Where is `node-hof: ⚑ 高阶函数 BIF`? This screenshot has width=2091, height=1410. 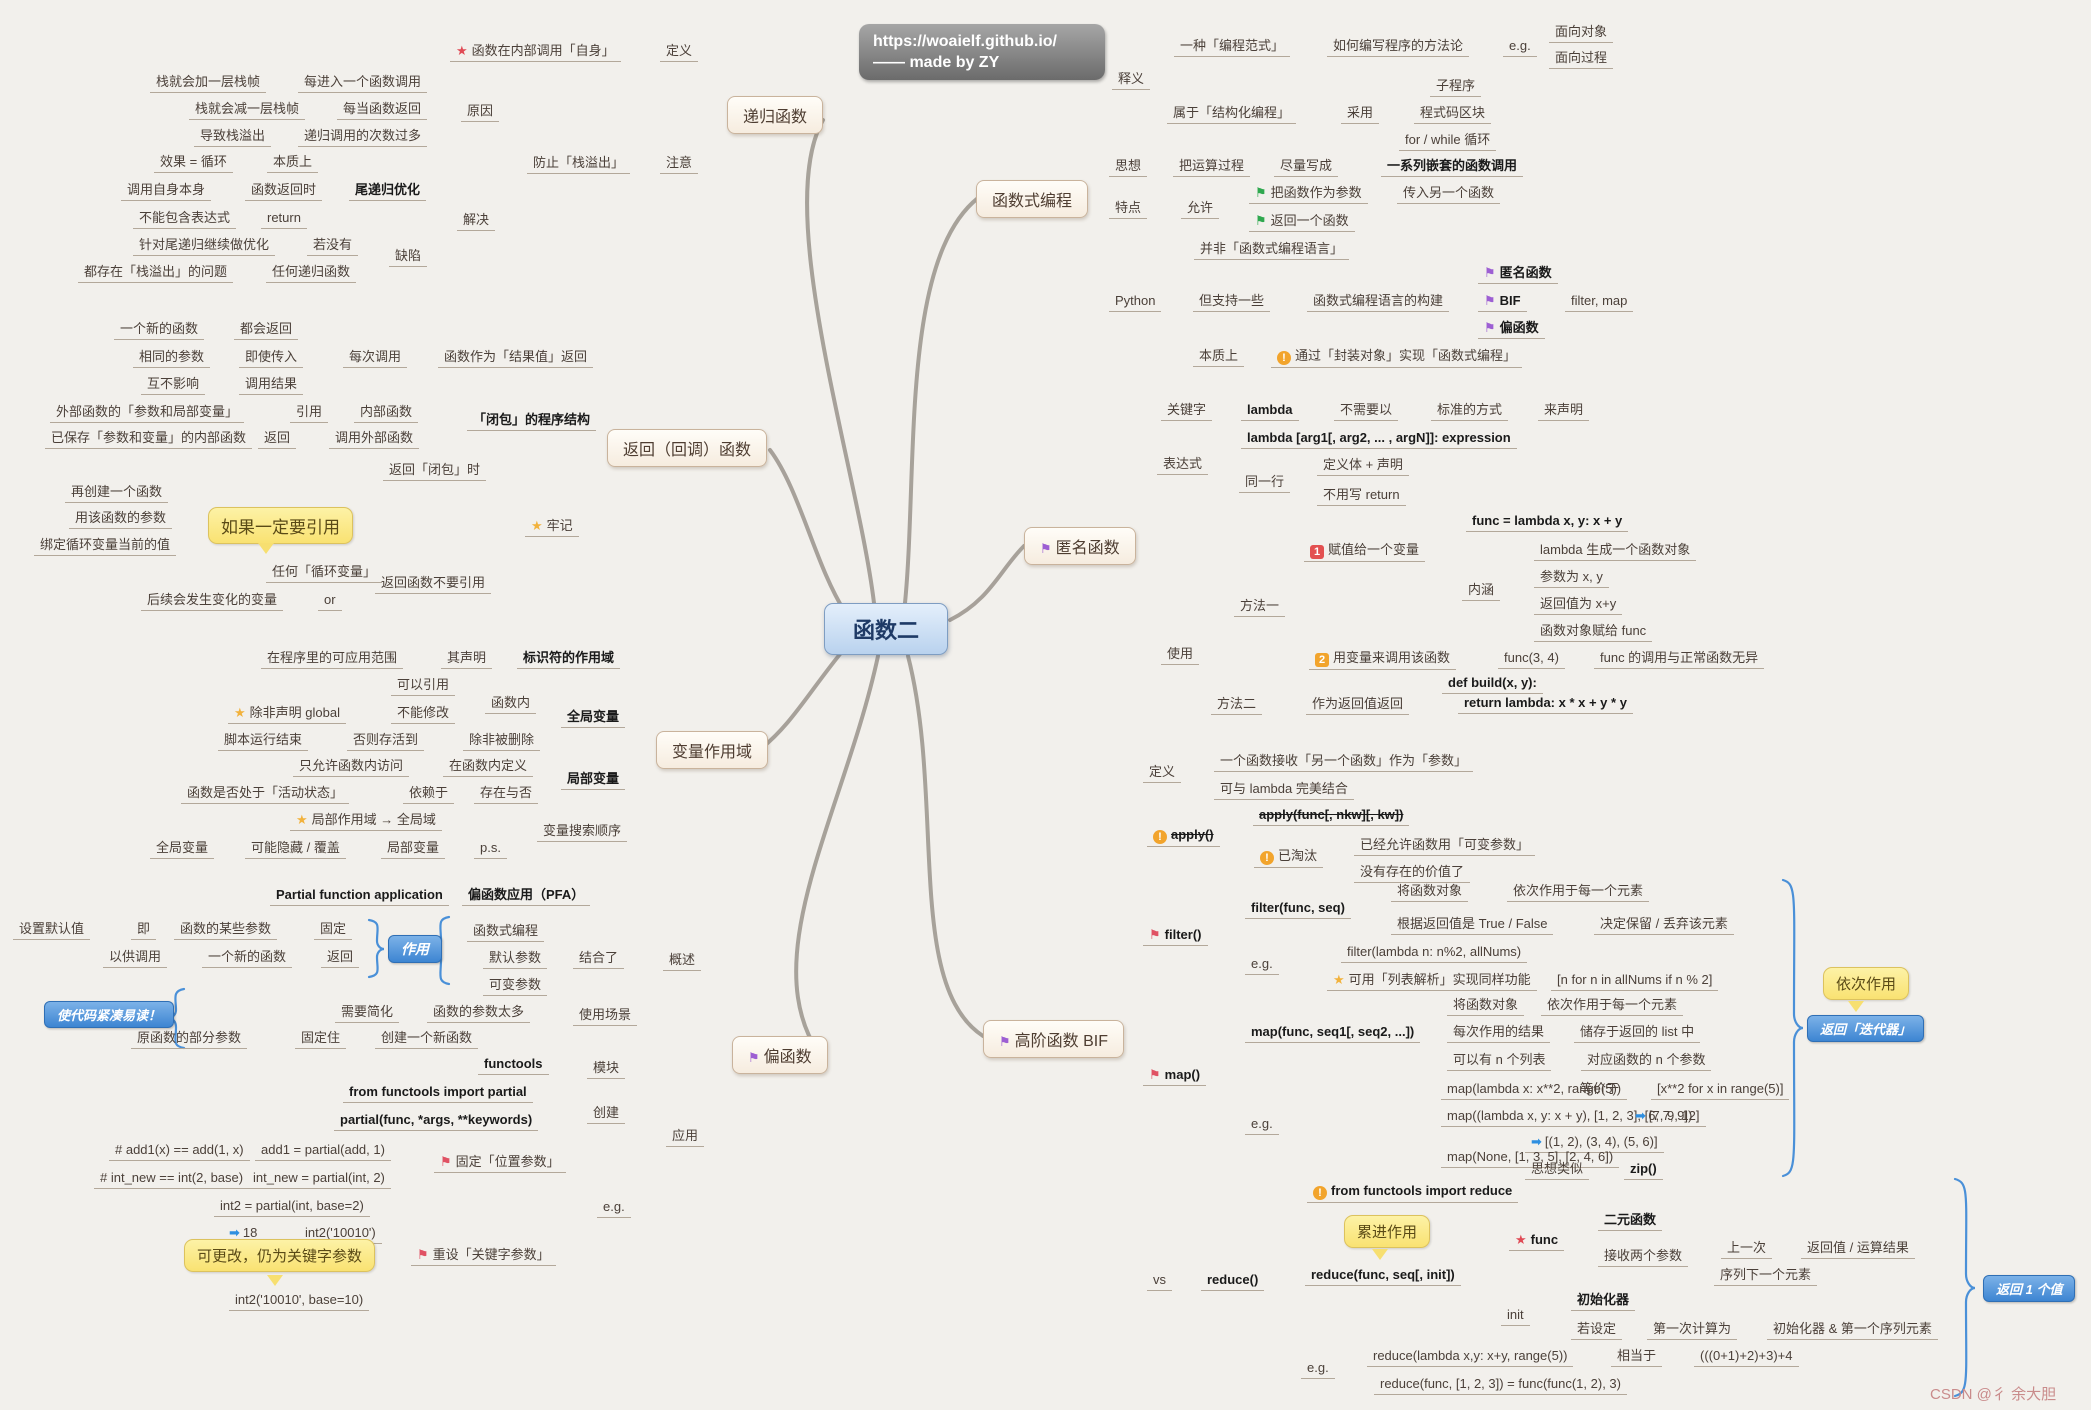 node-hof: ⚑ 高阶函数 BIF is located at coordinates (1053, 1039).